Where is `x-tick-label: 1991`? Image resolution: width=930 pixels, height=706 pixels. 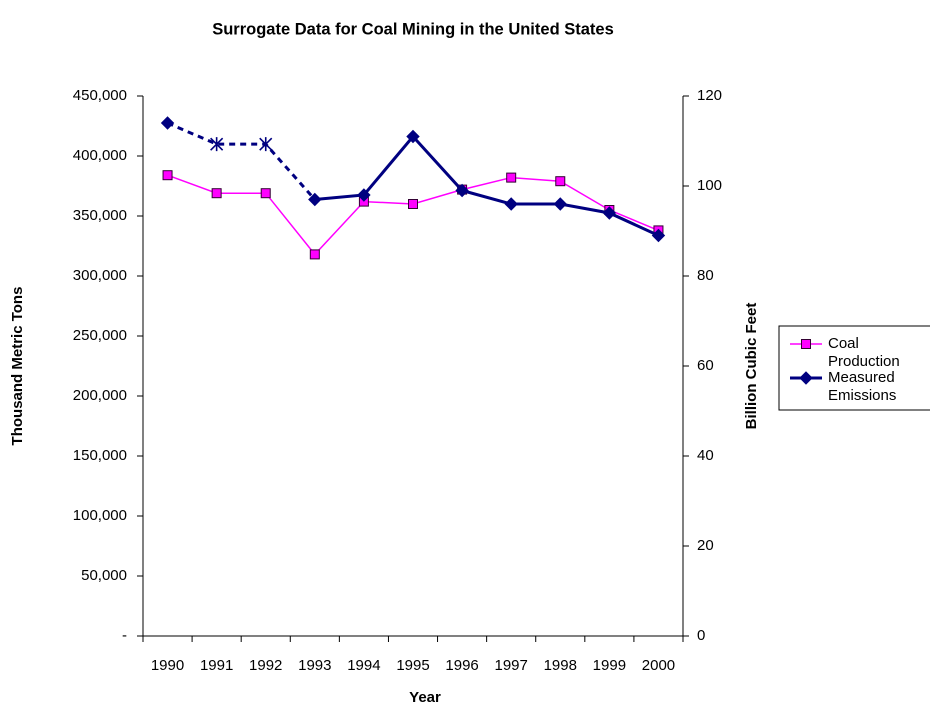
x-tick-label: 1991 is located at coordinates (216, 665).